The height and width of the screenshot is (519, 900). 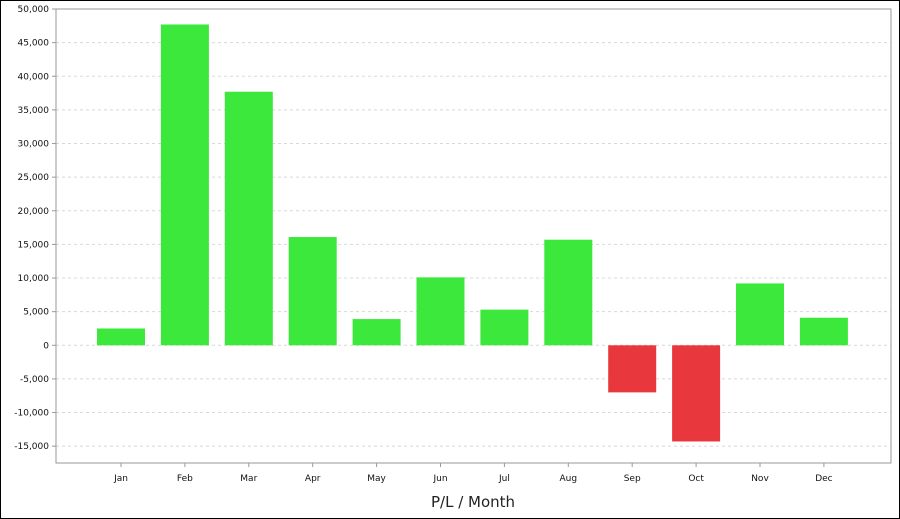 What do you see at coordinates (46, 346) in the screenshot?
I see `y-tick-label: 0` at bounding box center [46, 346].